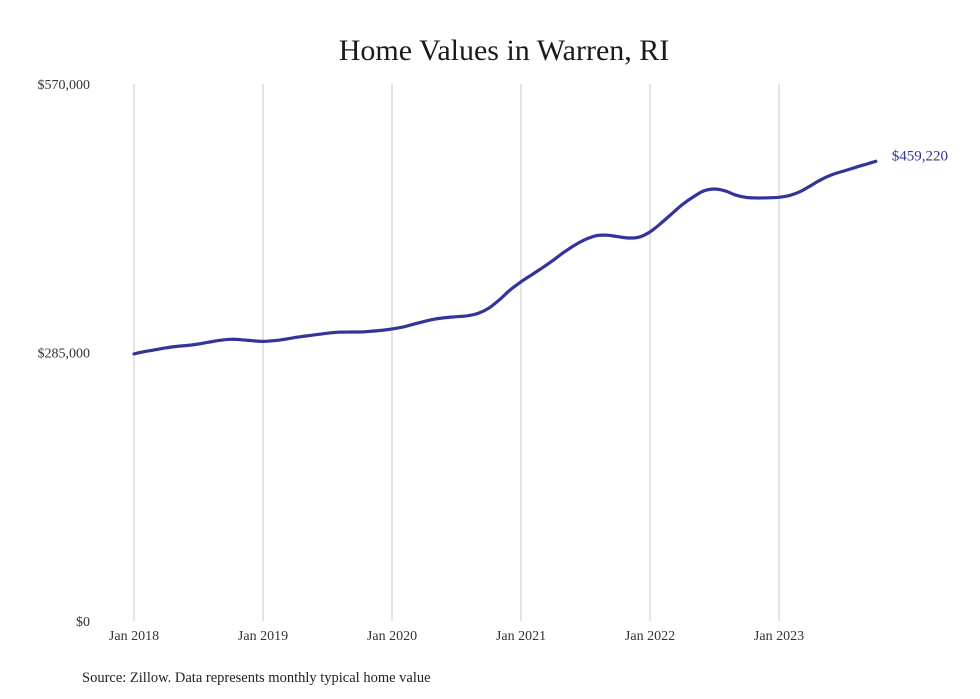 The height and width of the screenshot is (699, 980). I want to click on x-tick-label: Jan 2023, so click(779, 636).